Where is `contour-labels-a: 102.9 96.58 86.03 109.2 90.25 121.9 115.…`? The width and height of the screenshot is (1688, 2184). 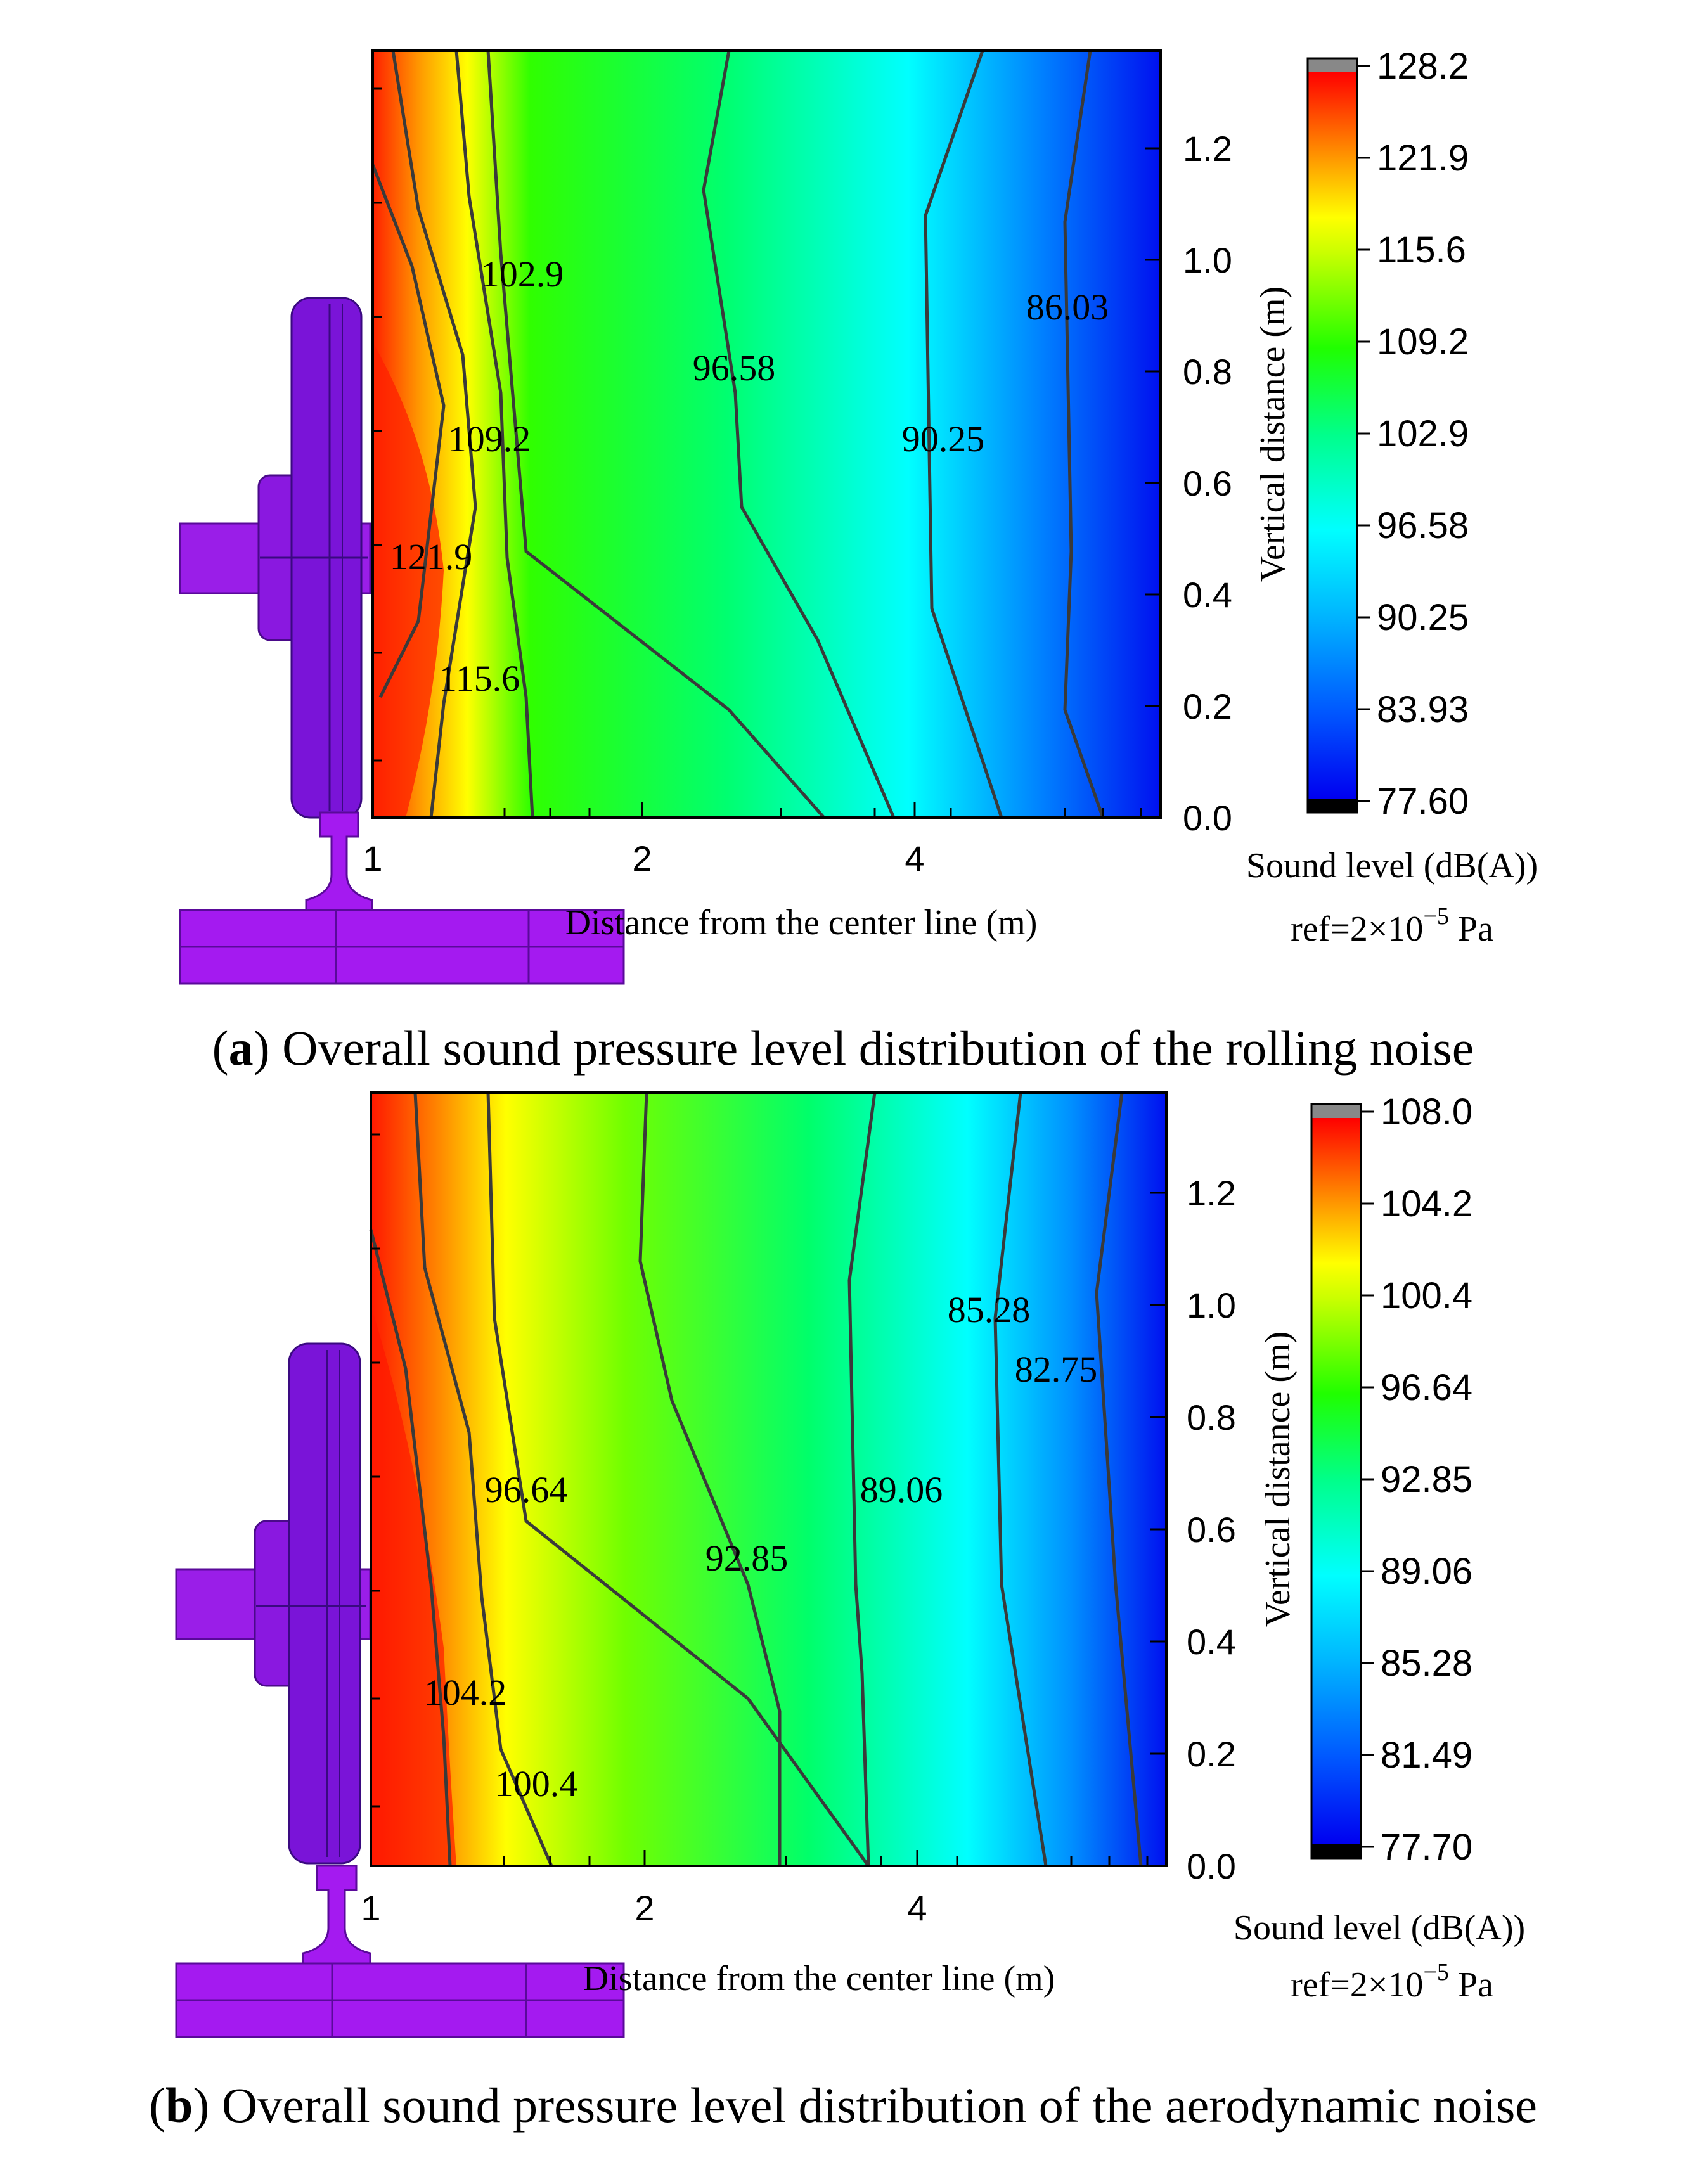 contour-labels-a: 102.9 96.58 86.03 109.2 90.25 121.9 115.… is located at coordinates (749, 476).